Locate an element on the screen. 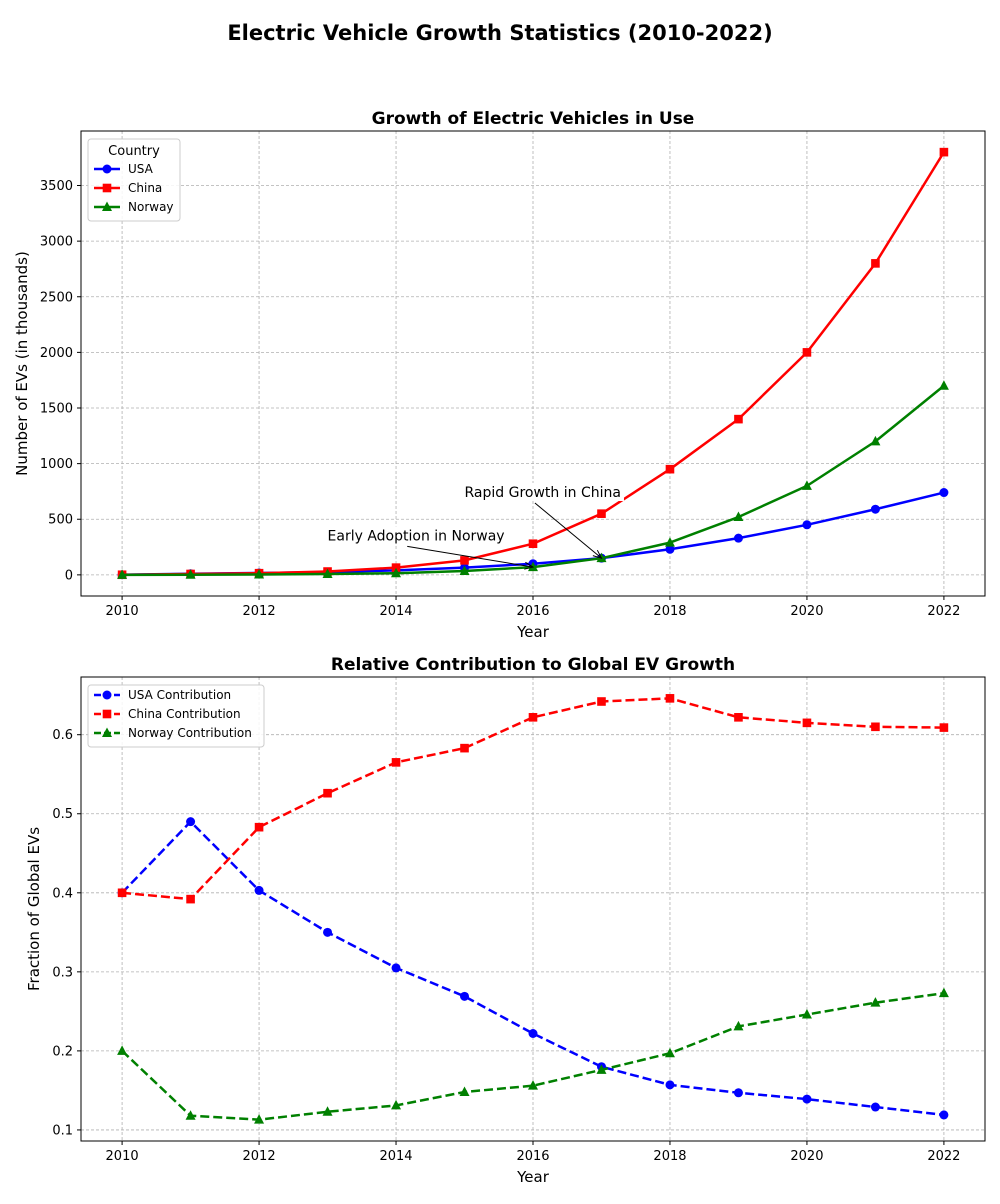 Image resolution: width=1000 pixels, height=1204 pixels. y-tick-label: 0 is located at coordinates (69, 575).